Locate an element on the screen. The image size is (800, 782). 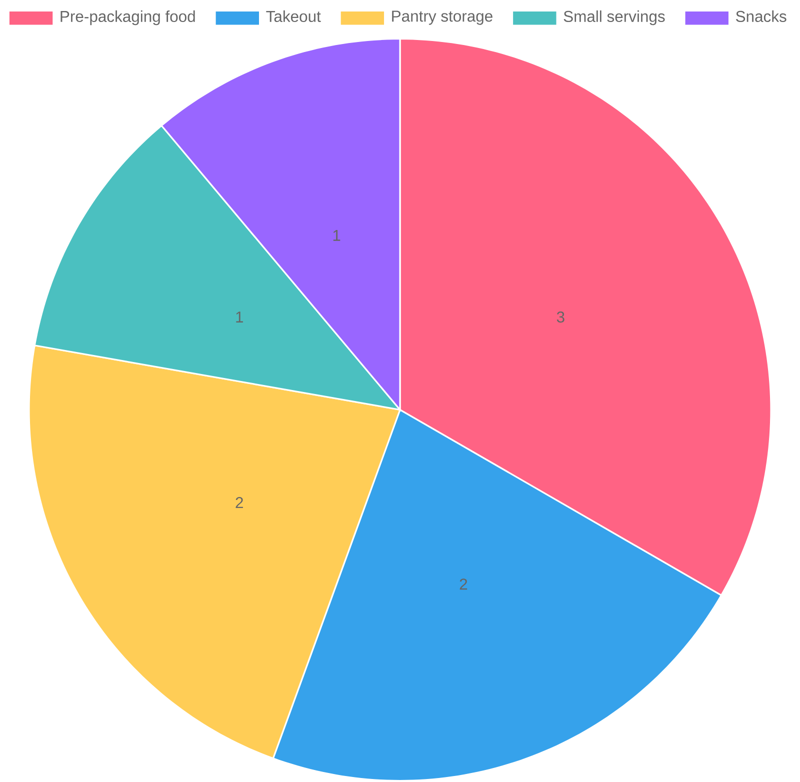
legend-label: Pre-packaging food is located at coordinates (127, 18).